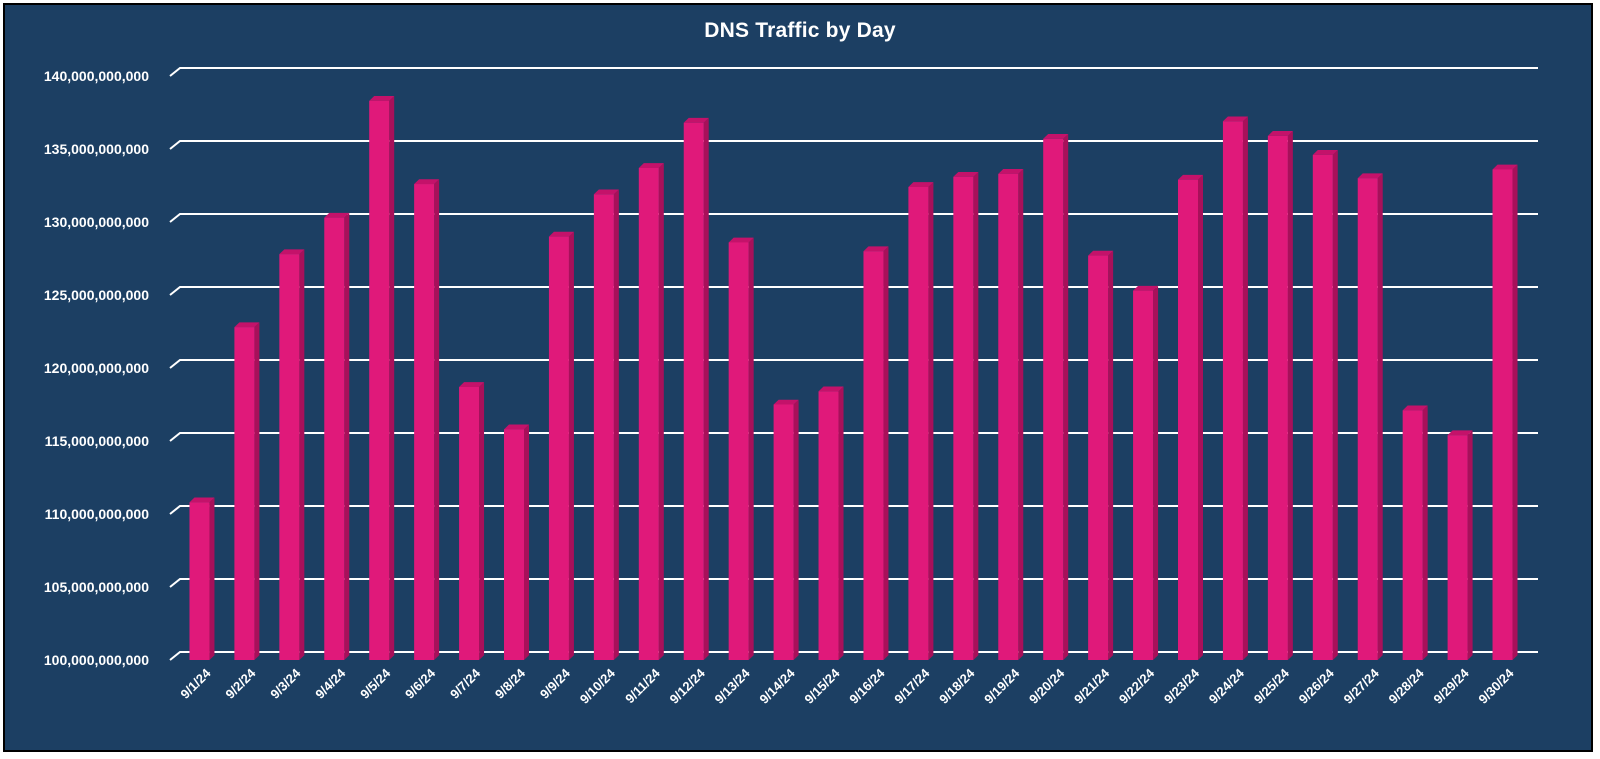 The width and height of the screenshot is (1600, 759). I want to click on x-tick-label: 9/3/24, so click(285, 683).